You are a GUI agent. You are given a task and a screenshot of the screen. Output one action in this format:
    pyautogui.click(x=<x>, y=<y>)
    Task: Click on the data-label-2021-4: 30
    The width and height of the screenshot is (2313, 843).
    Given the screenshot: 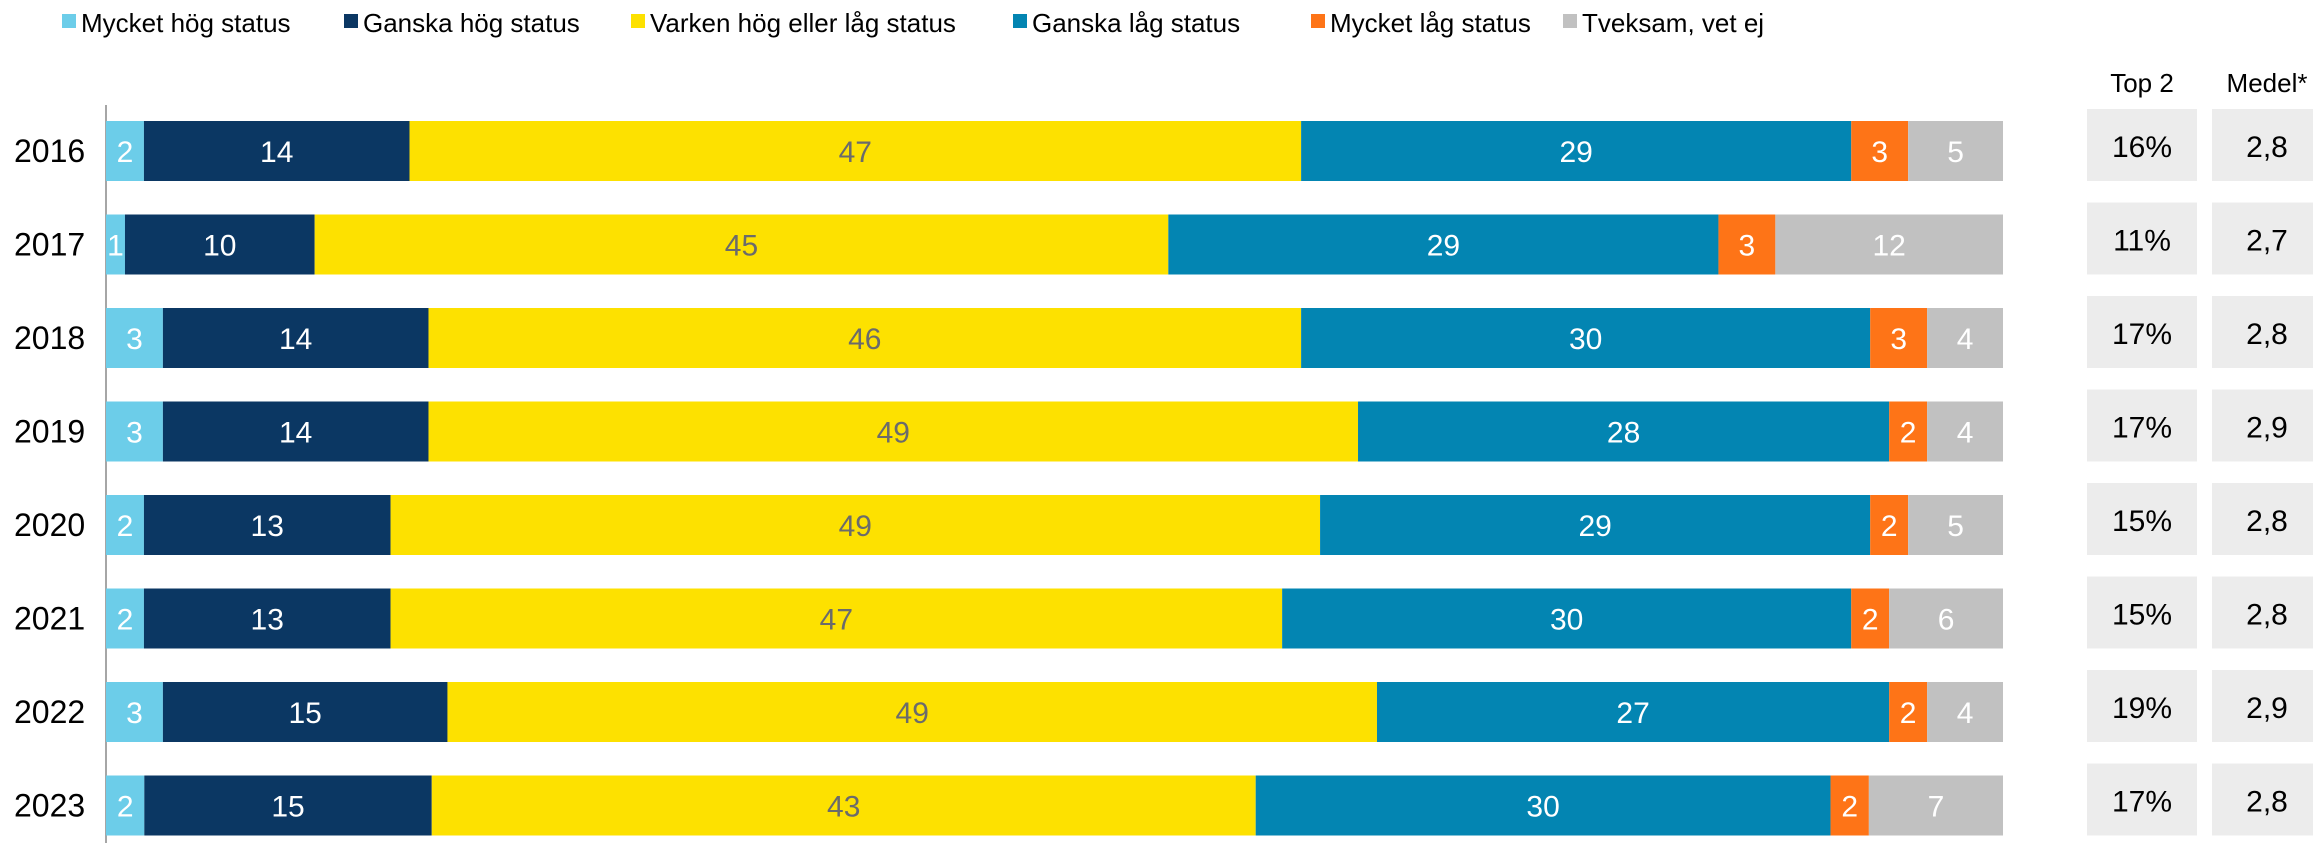 What is the action you would take?
    pyautogui.click(x=1566, y=620)
    